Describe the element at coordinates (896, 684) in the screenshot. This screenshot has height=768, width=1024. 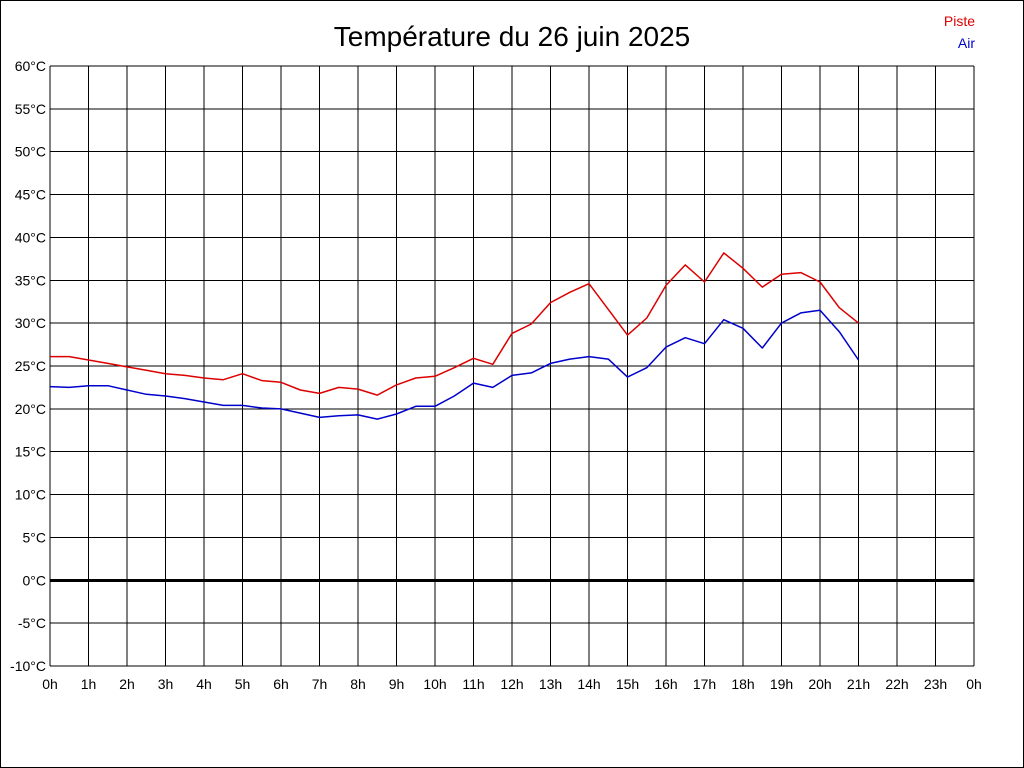
I see `x-tick-label: 22h` at that location.